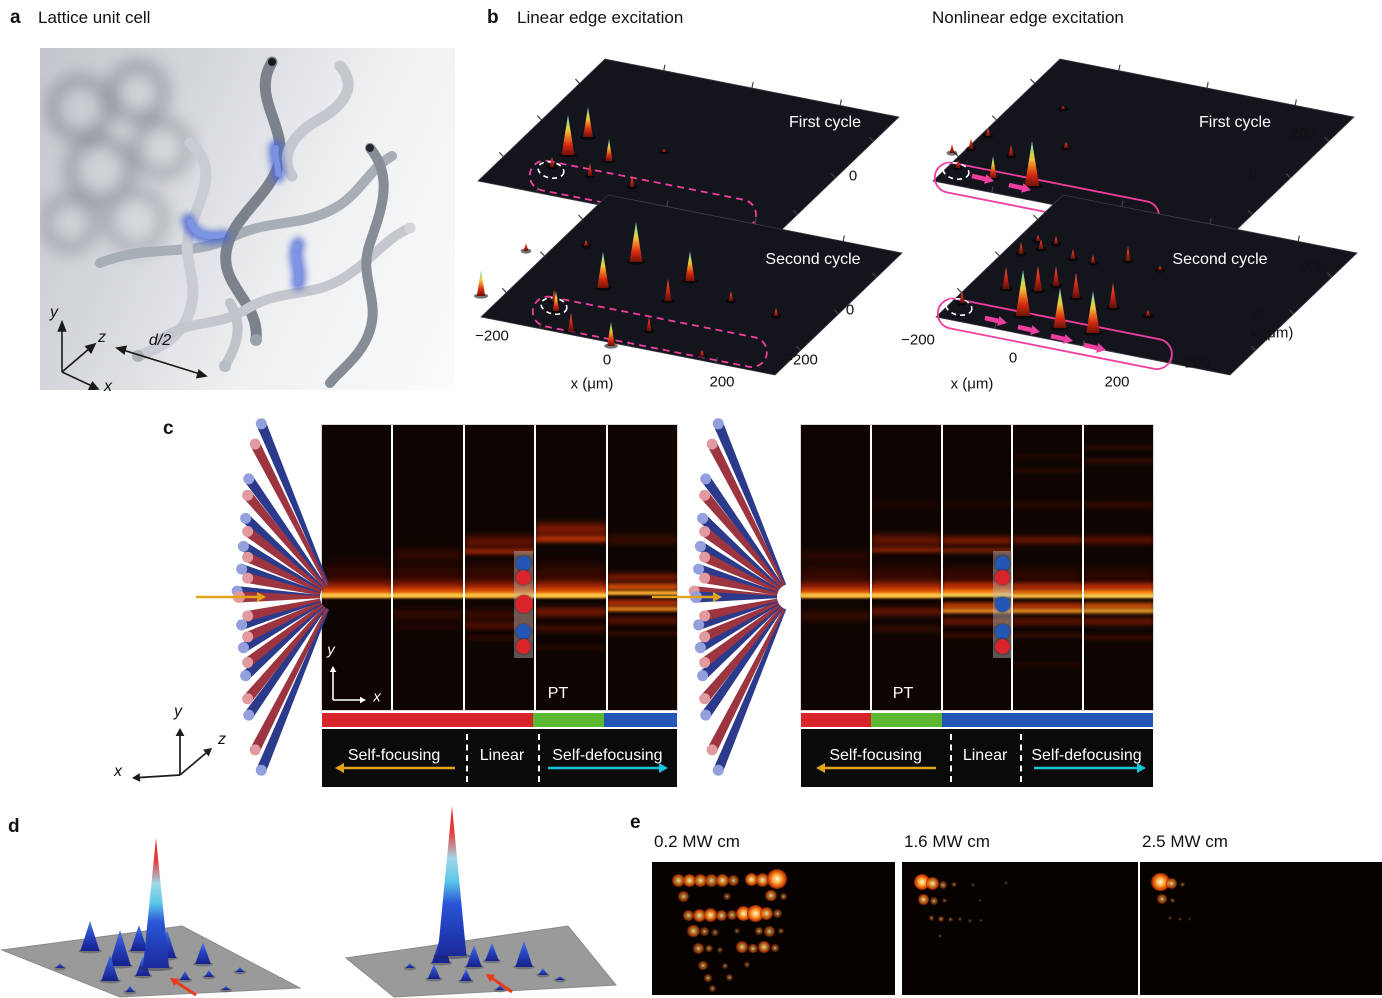 This screenshot has height=998, width=1382. Describe the element at coordinates (635, 822) in the screenshot. I see `panel-e-letter: e` at that location.